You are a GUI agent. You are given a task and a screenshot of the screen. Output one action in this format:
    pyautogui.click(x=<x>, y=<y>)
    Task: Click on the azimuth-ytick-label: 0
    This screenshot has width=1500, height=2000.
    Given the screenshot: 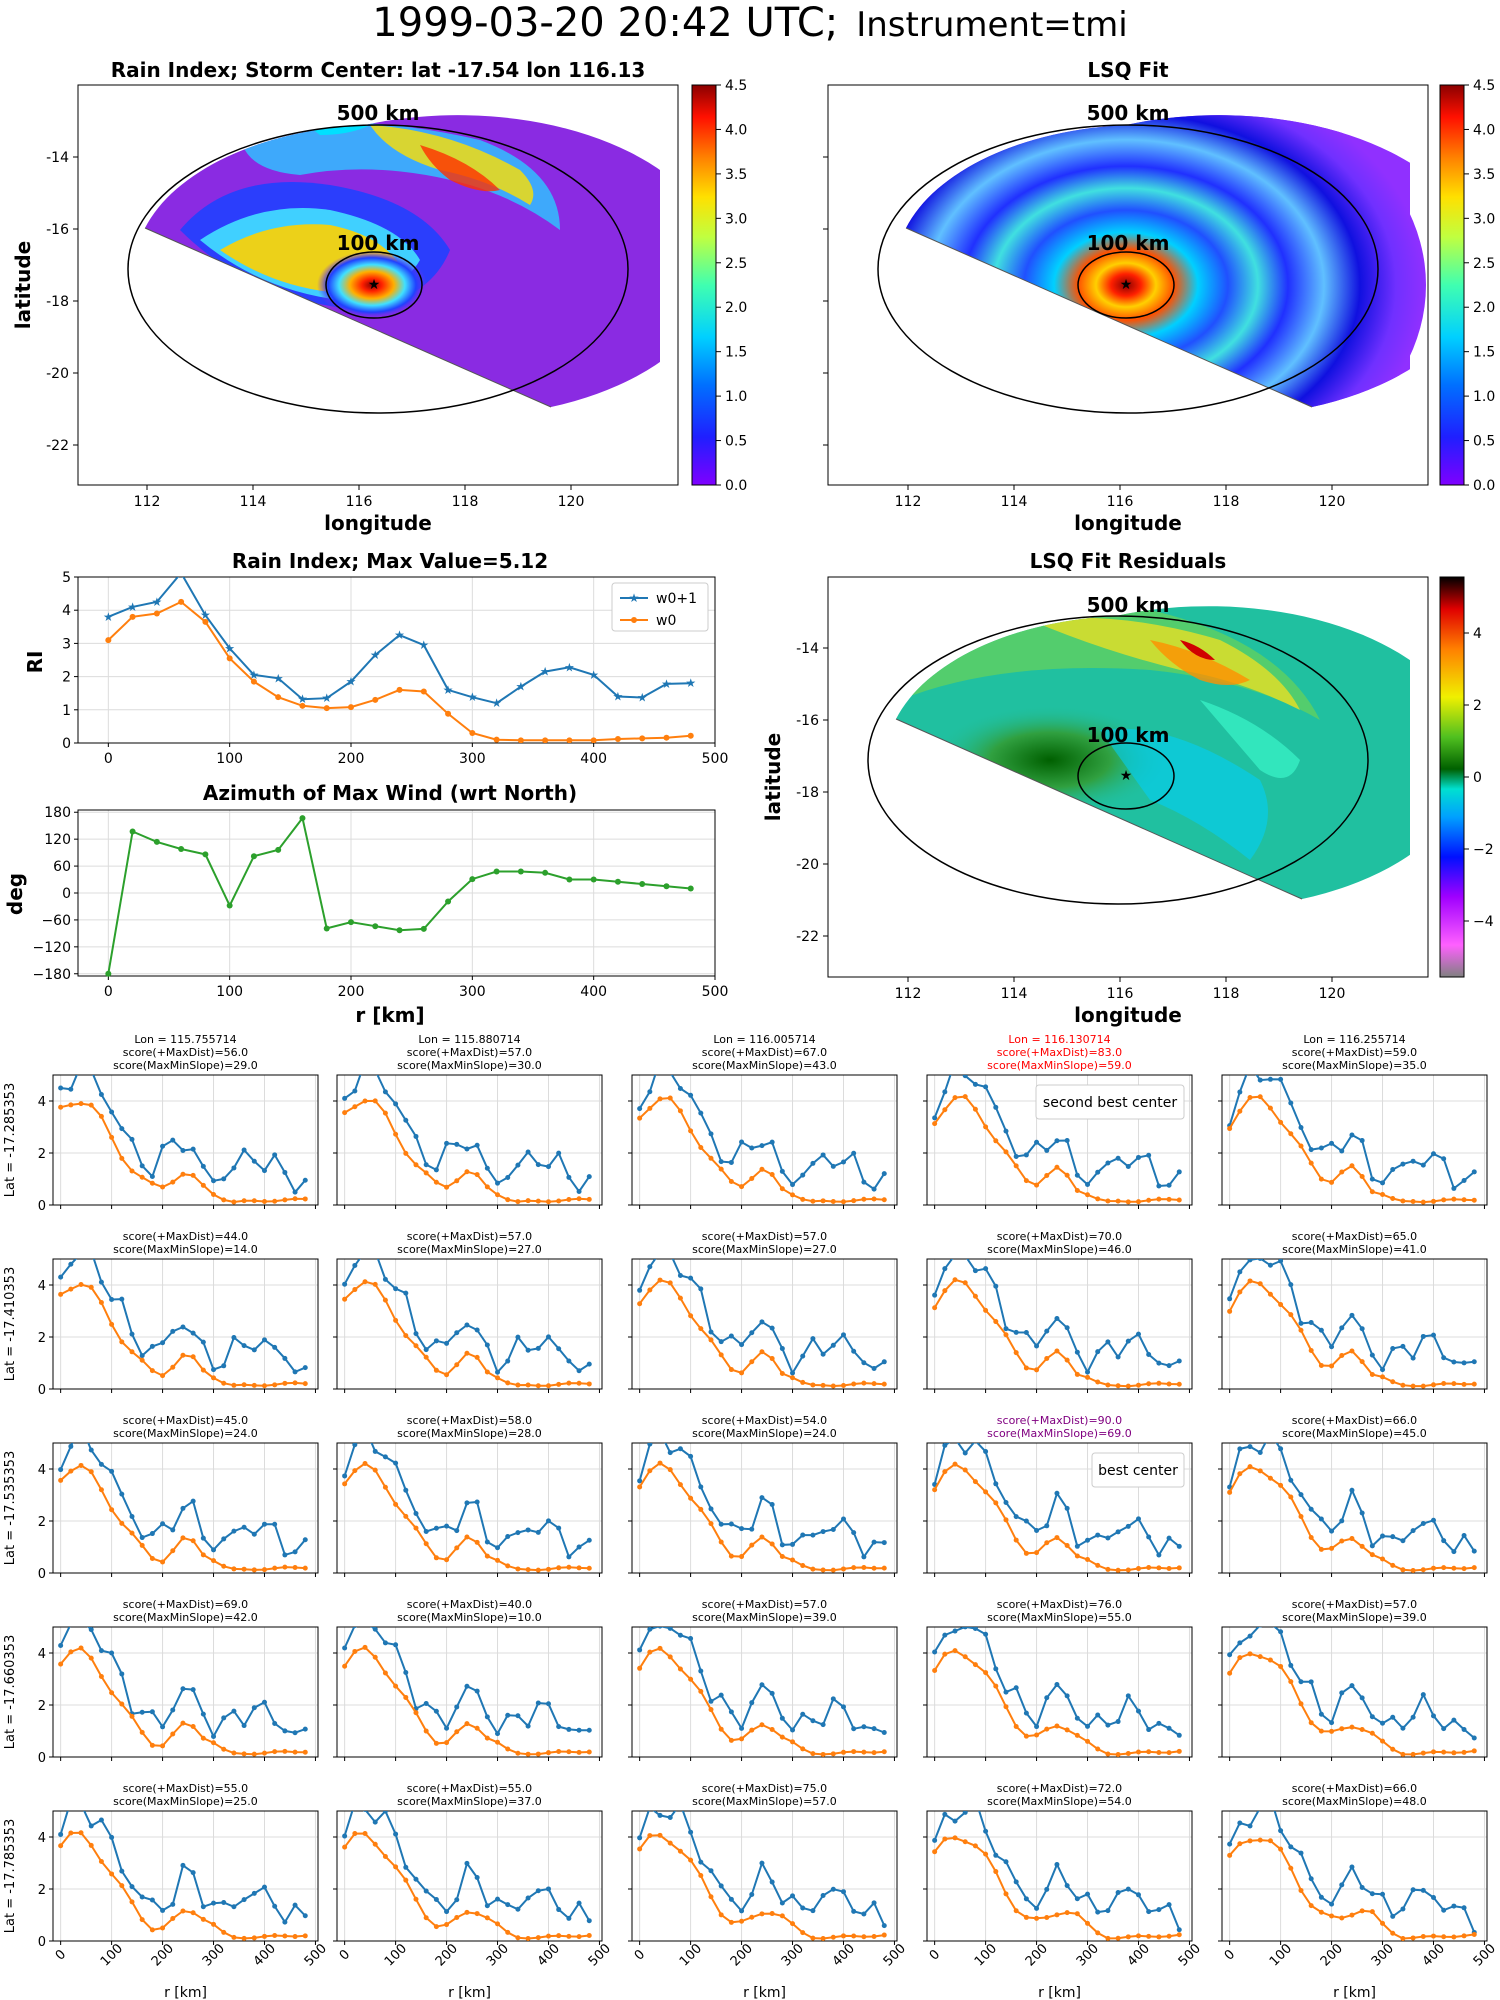 What is the action you would take?
    pyautogui.click(x=66, y=894)
    